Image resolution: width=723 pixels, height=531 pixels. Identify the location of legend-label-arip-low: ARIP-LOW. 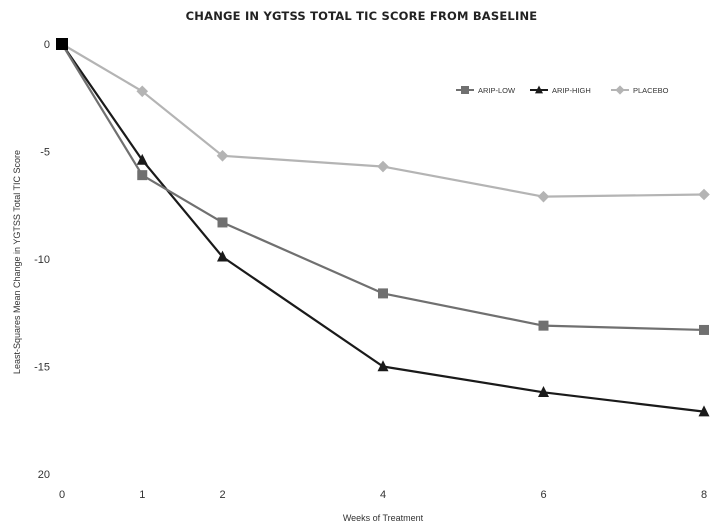
(497, 90).